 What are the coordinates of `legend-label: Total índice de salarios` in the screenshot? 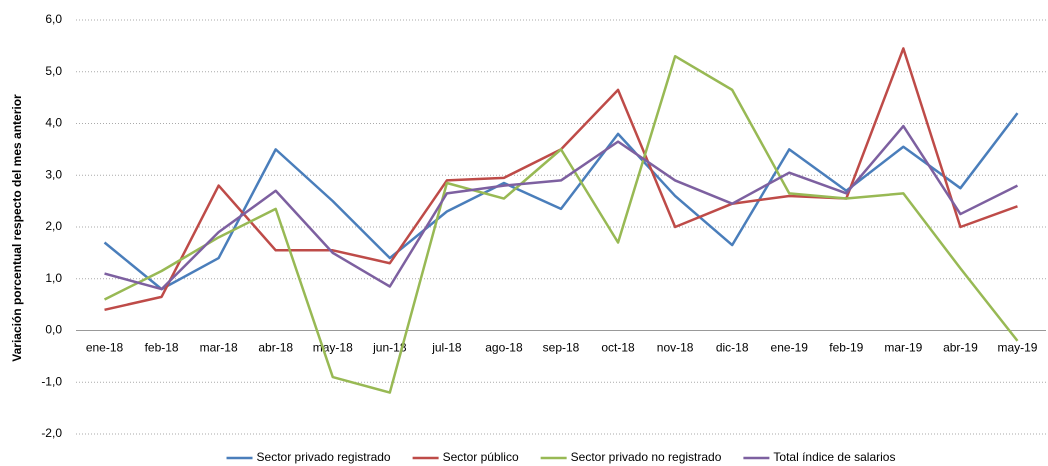 It's located at (834, 457).